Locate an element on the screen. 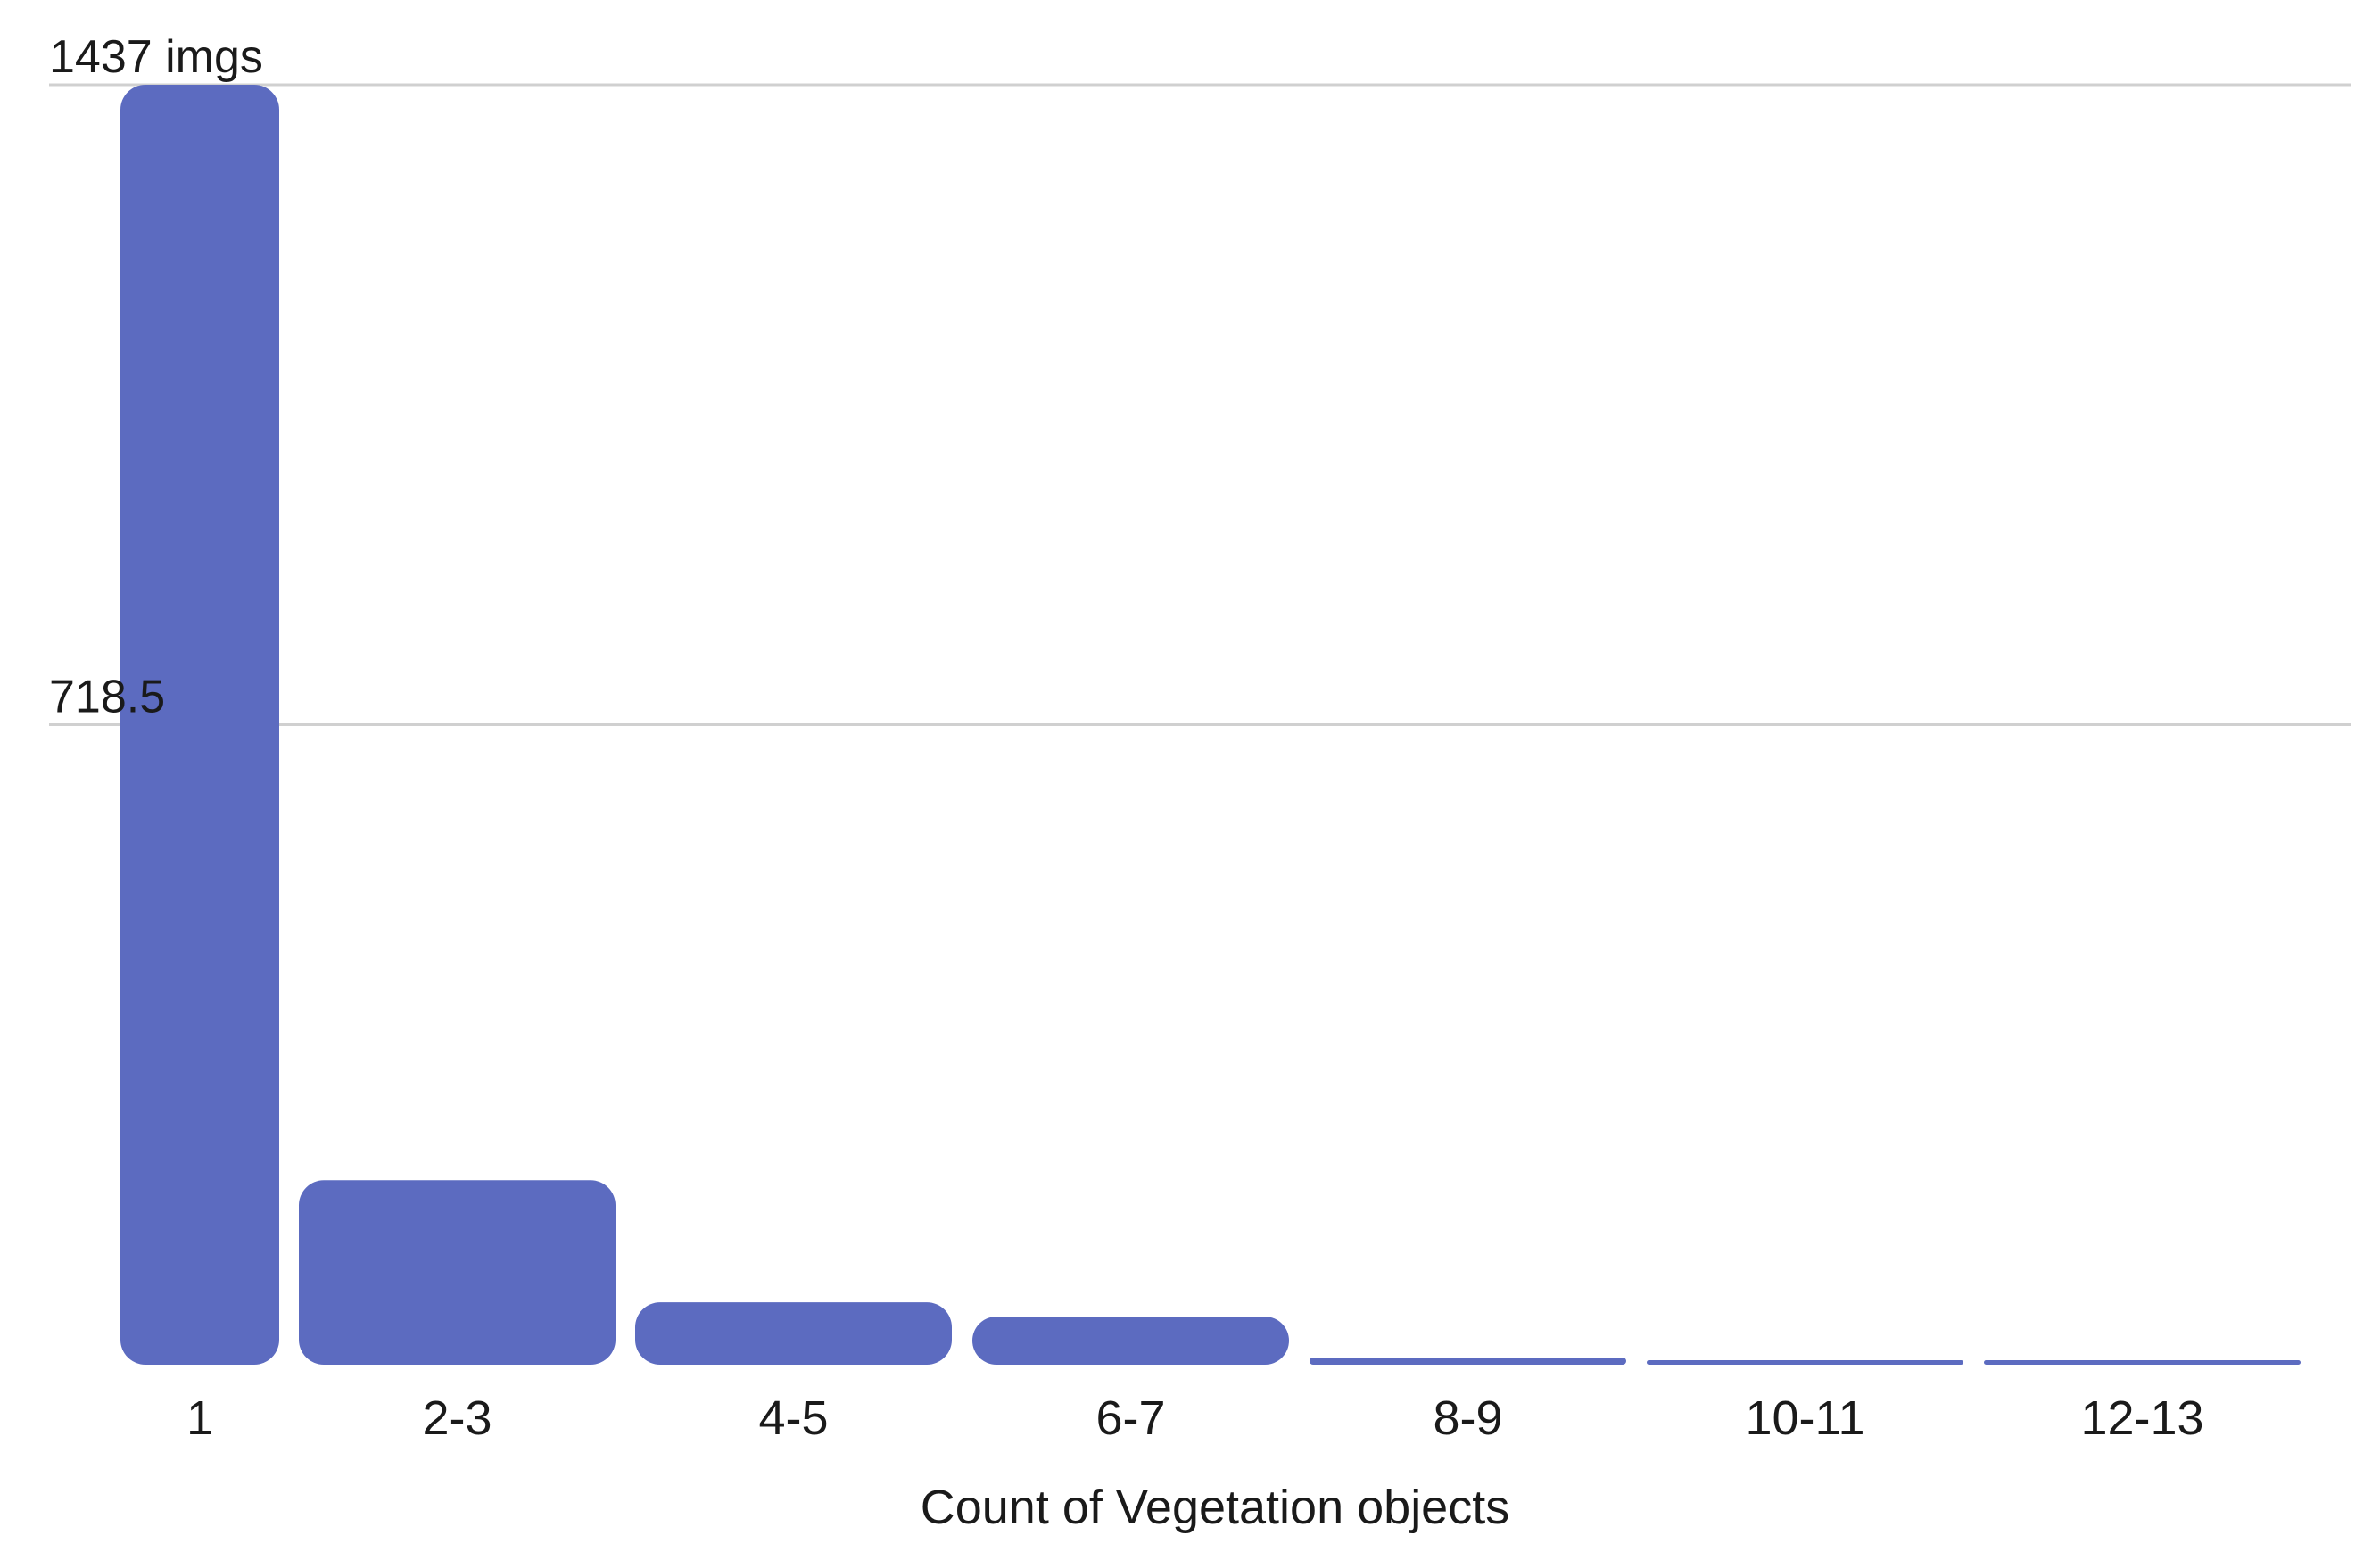 This screenshot has width=2380, height=1560. y-tick-label: 1437 imgs is located at coordinates (156, 57).